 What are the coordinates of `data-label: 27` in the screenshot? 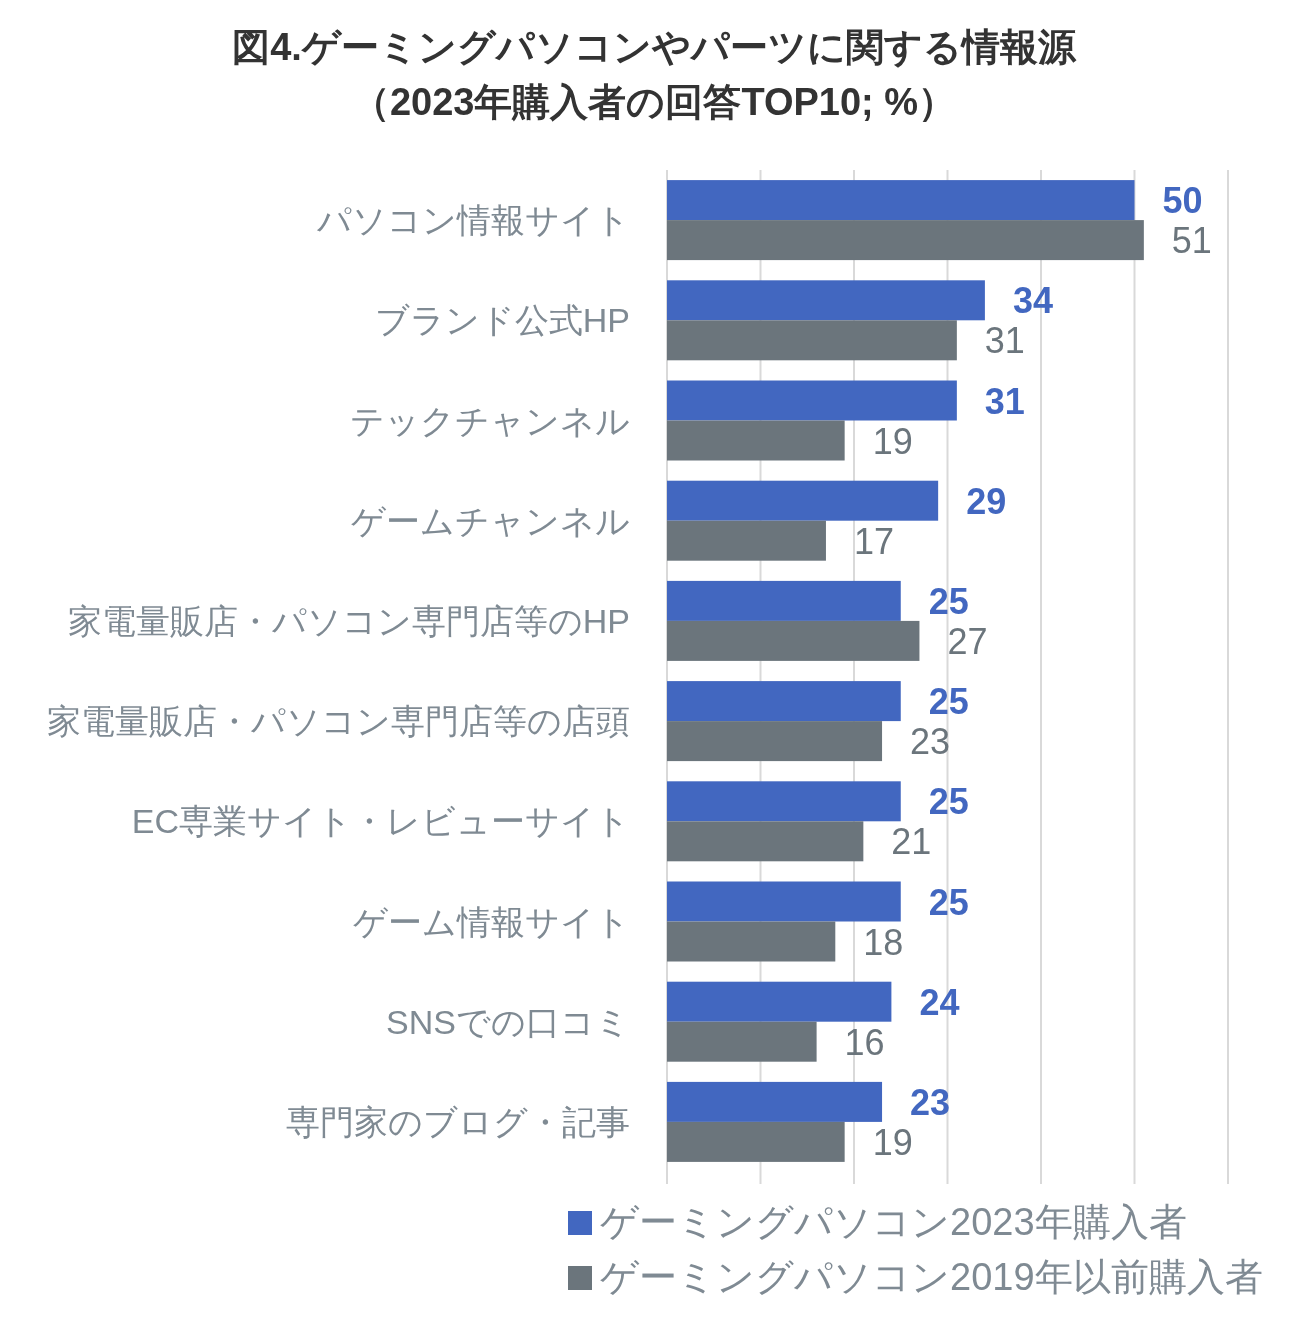 It's located at (967, 641).